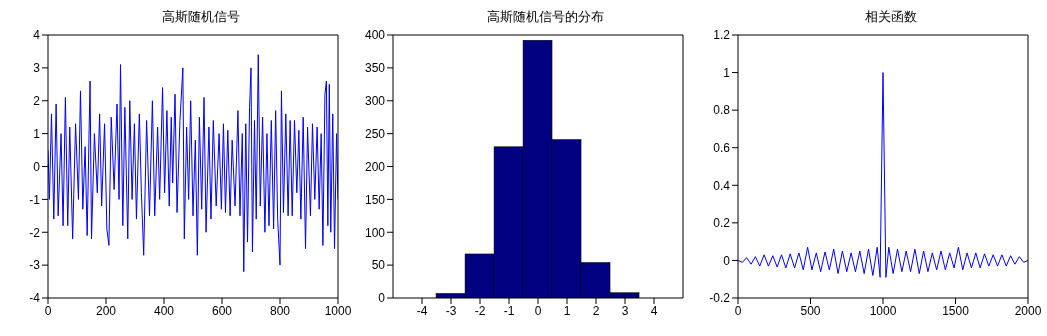 The image size is (1047, 336). What do you see at coordinates (375, 232) in the screenshot?
I see `y-tick-label: 100` at bounding box center [375, 232].